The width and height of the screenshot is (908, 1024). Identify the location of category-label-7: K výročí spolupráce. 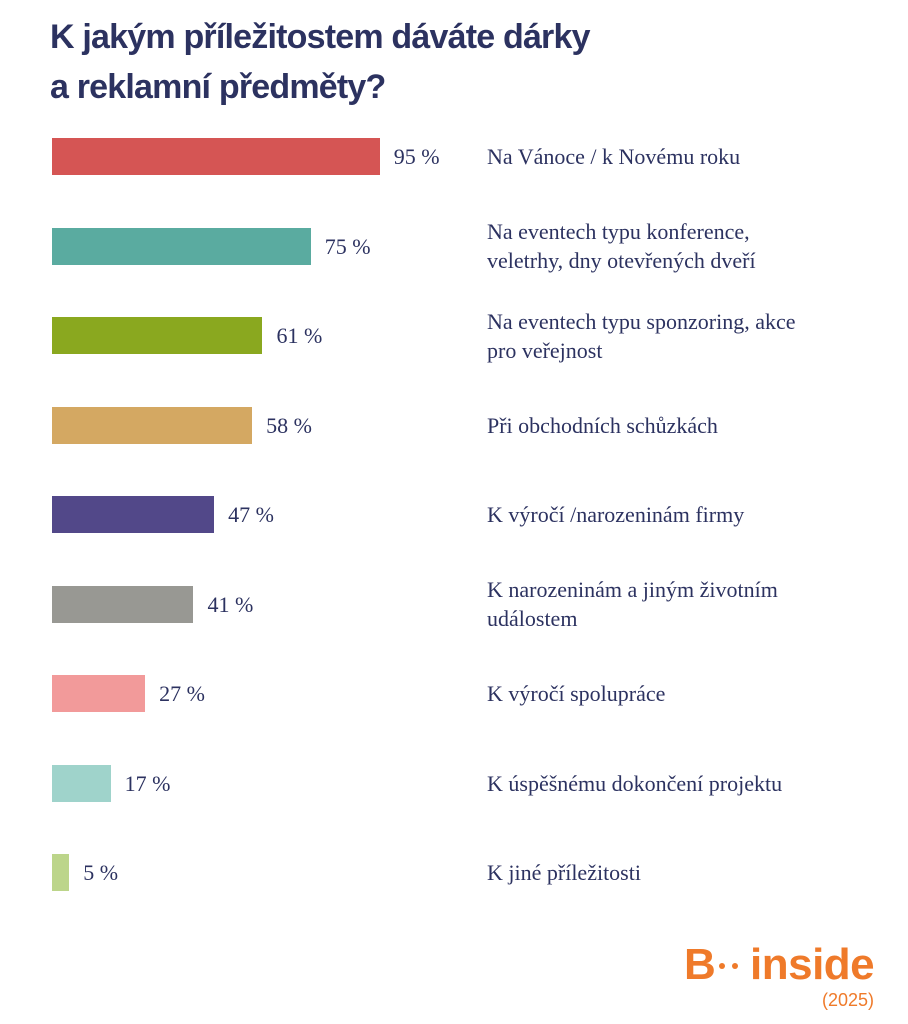
(687, 693).